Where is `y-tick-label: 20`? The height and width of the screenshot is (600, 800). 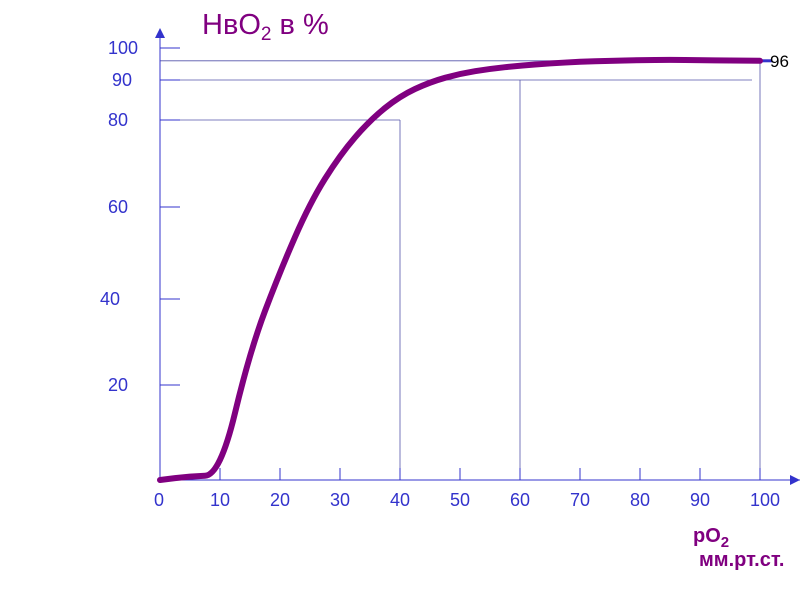 y-tick-label: 20 is located at coordinates (118, 385).